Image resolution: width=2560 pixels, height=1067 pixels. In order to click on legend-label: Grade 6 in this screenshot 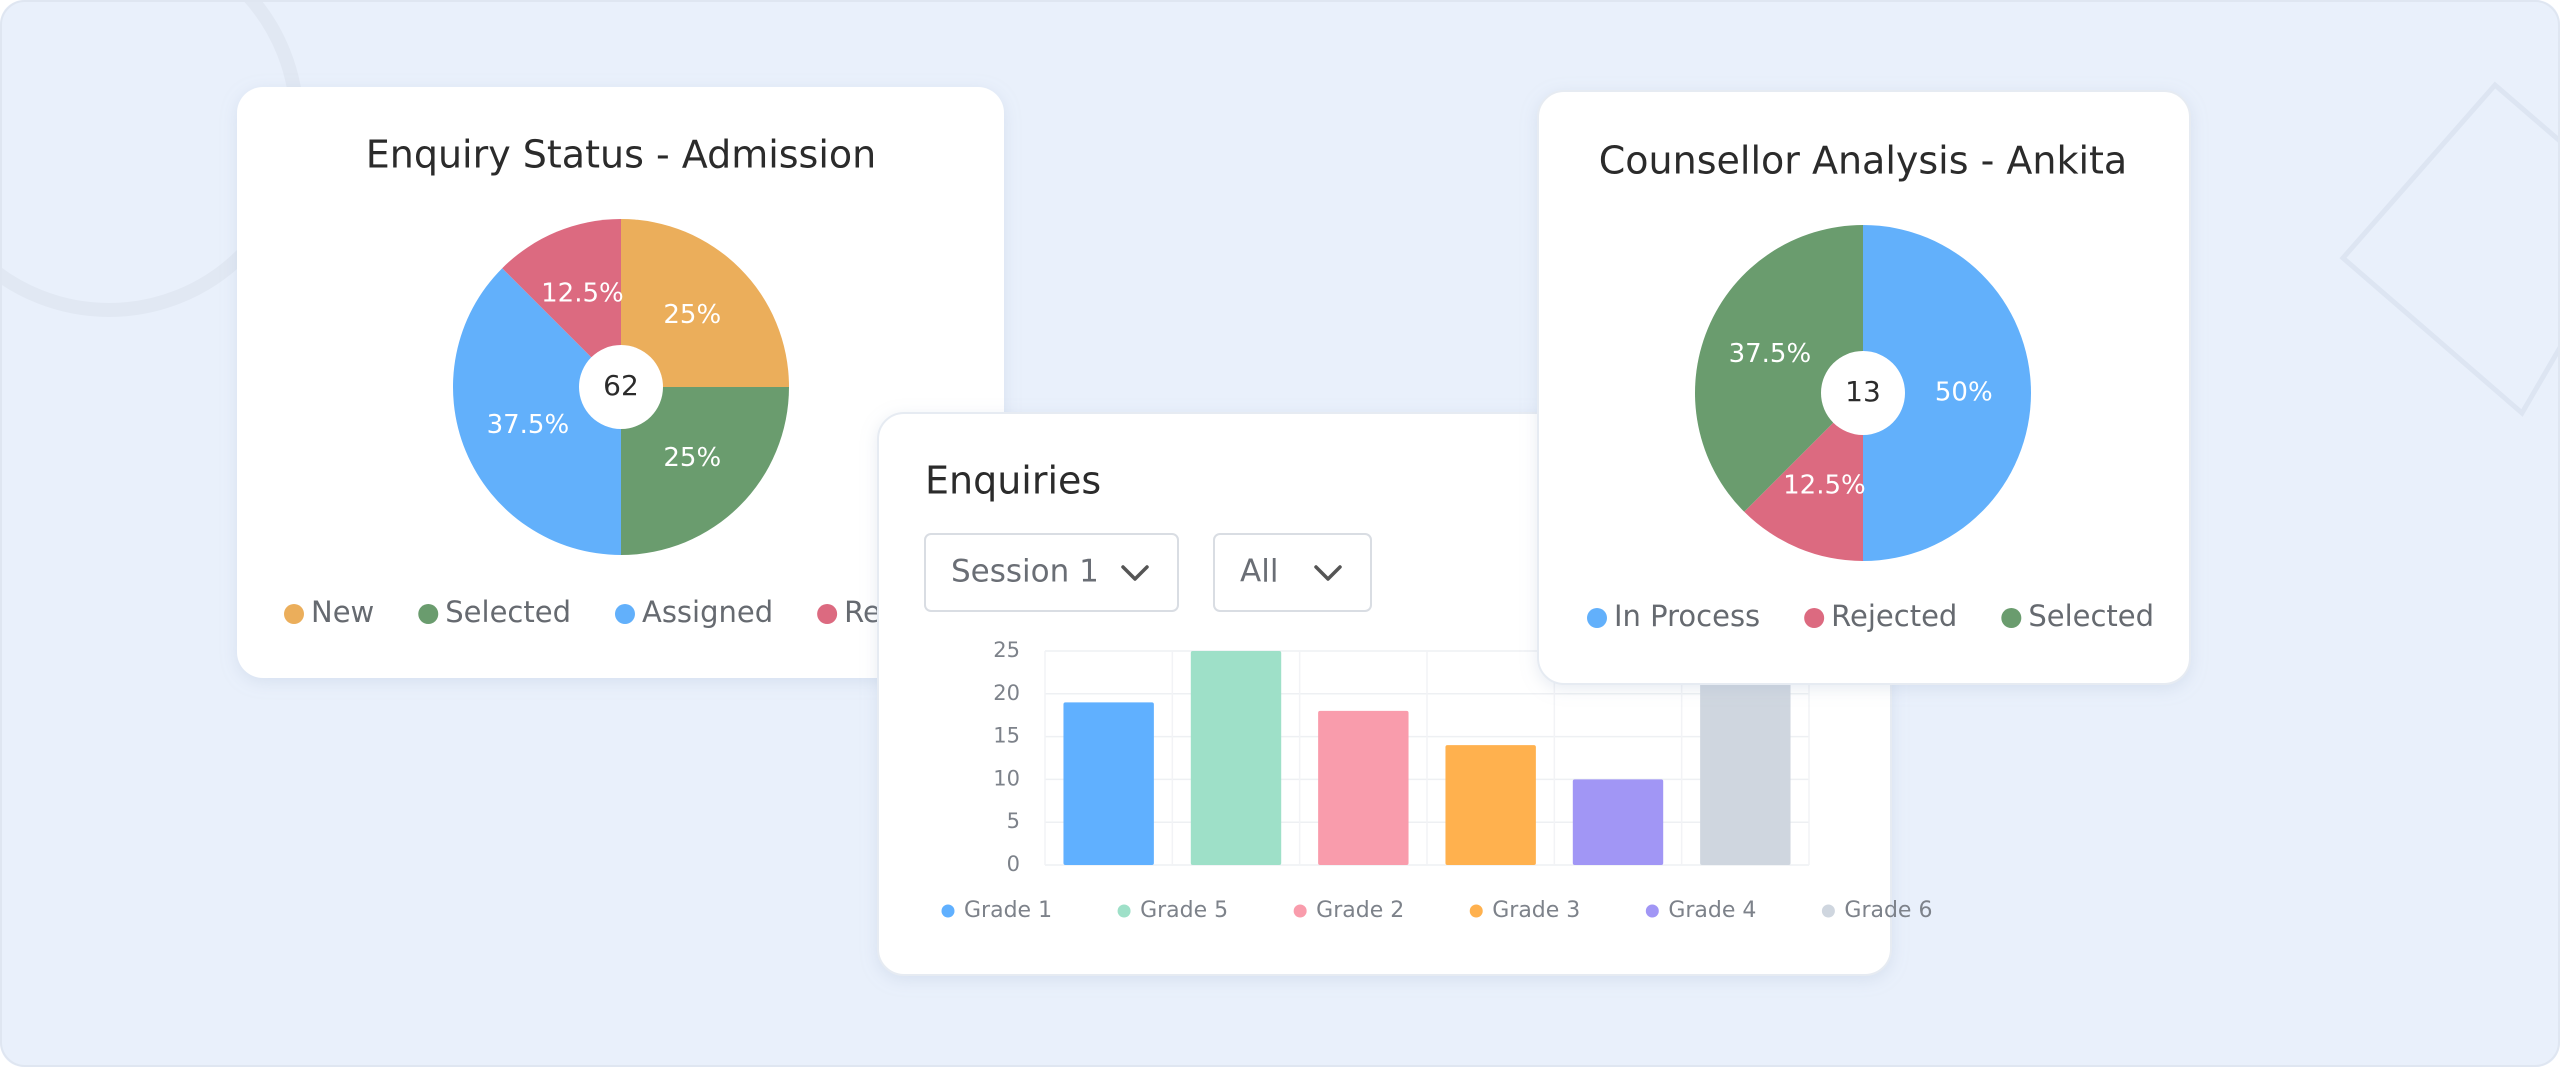, I will do `click(1888, 910)`.